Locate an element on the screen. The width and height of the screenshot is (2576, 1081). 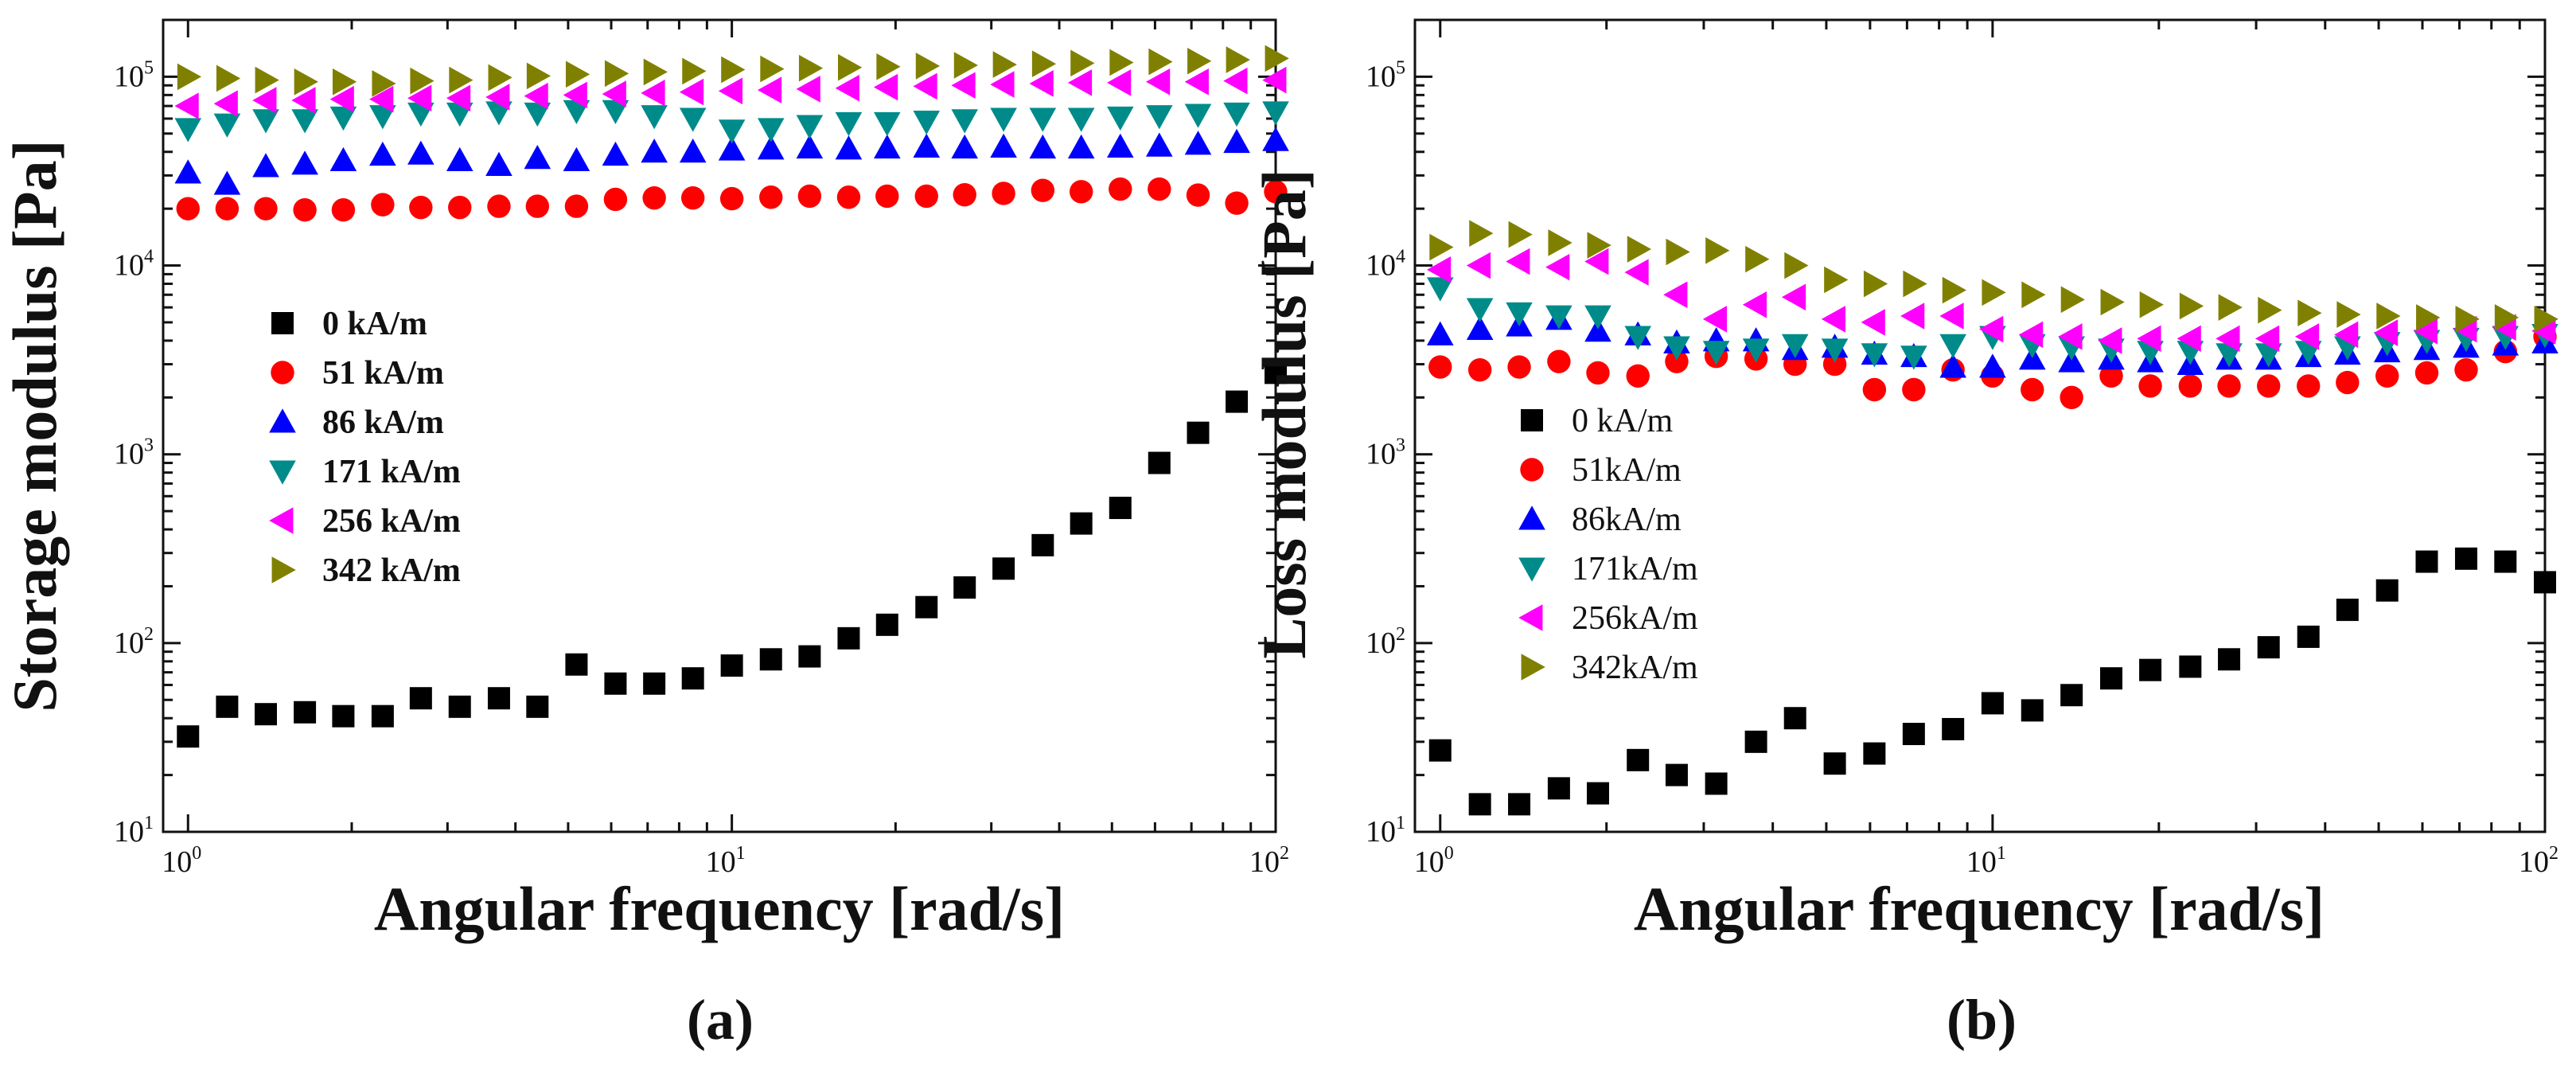
x-axis-title-a: Angular frequency [rad/s] is located at coordinates (719, 908).